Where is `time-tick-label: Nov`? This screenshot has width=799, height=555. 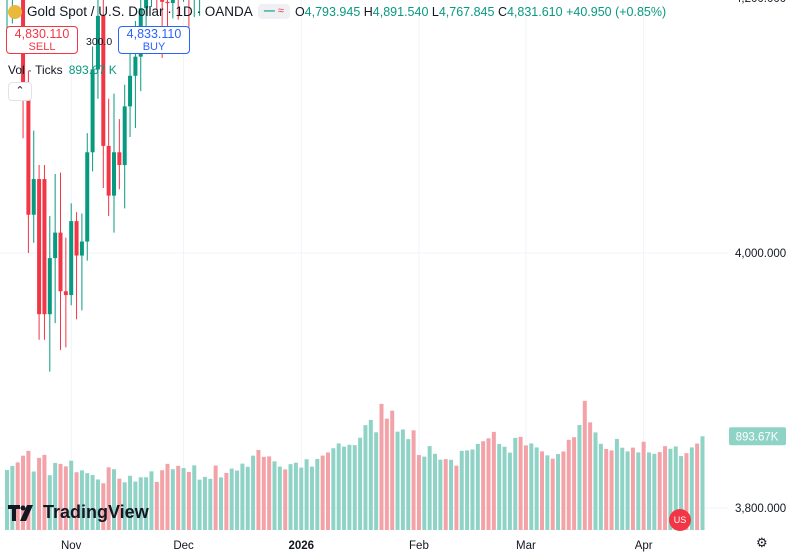 time-tick-label: Nov is located at coordinates (71, 546).